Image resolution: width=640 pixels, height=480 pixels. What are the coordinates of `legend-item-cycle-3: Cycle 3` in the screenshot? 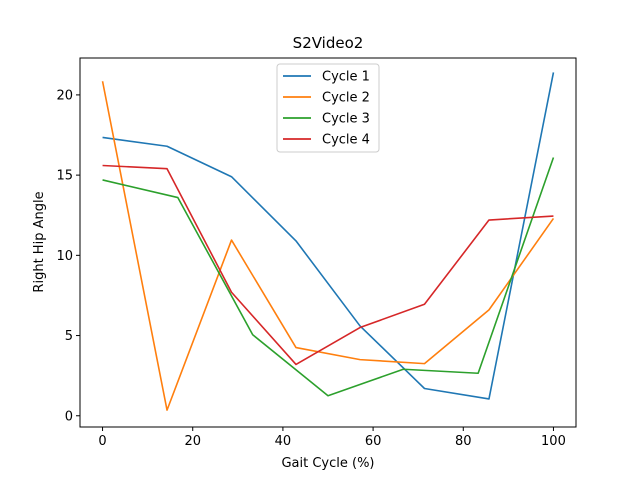 It's located at (326, 119).